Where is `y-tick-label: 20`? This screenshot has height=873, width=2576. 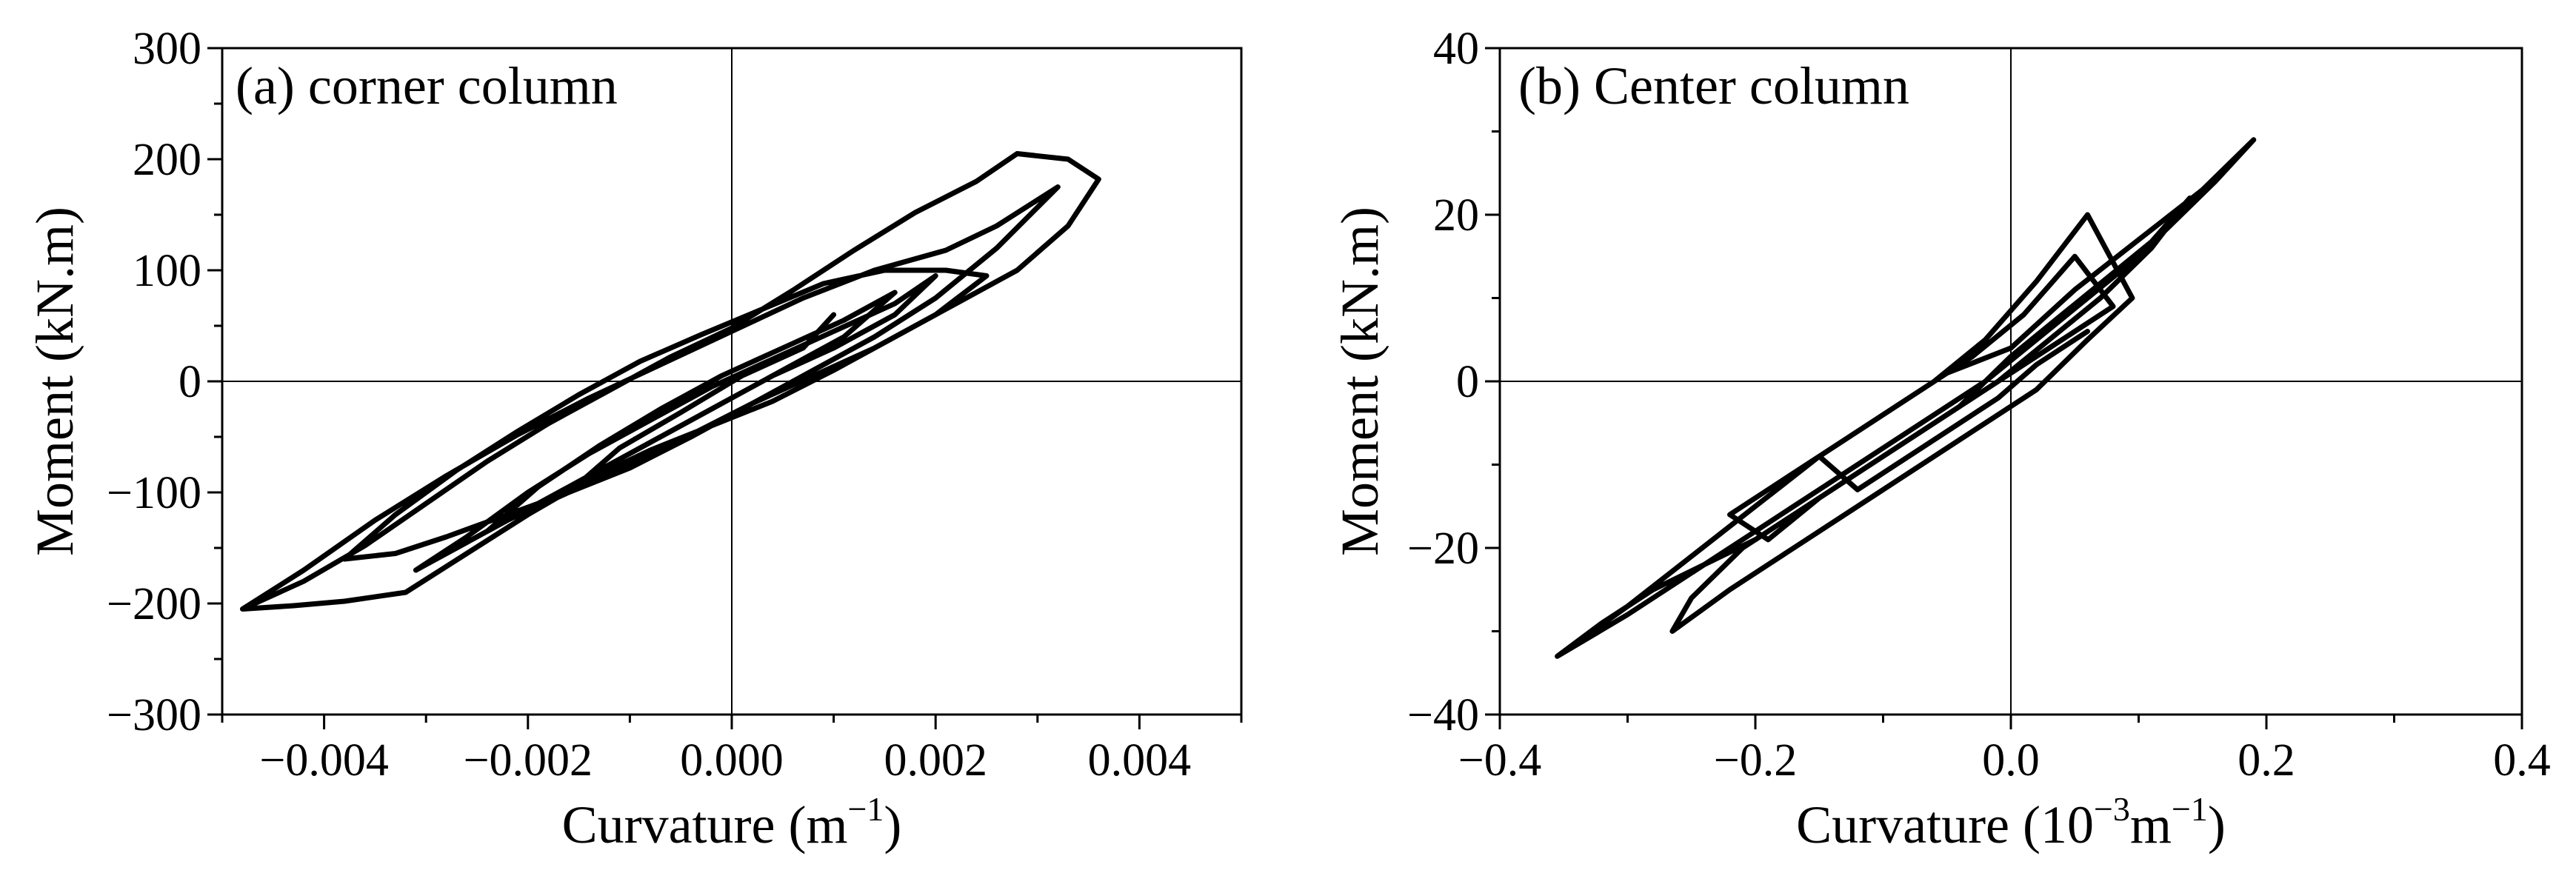
y-tick-label: 20 is located at coordinates (1456, 215).